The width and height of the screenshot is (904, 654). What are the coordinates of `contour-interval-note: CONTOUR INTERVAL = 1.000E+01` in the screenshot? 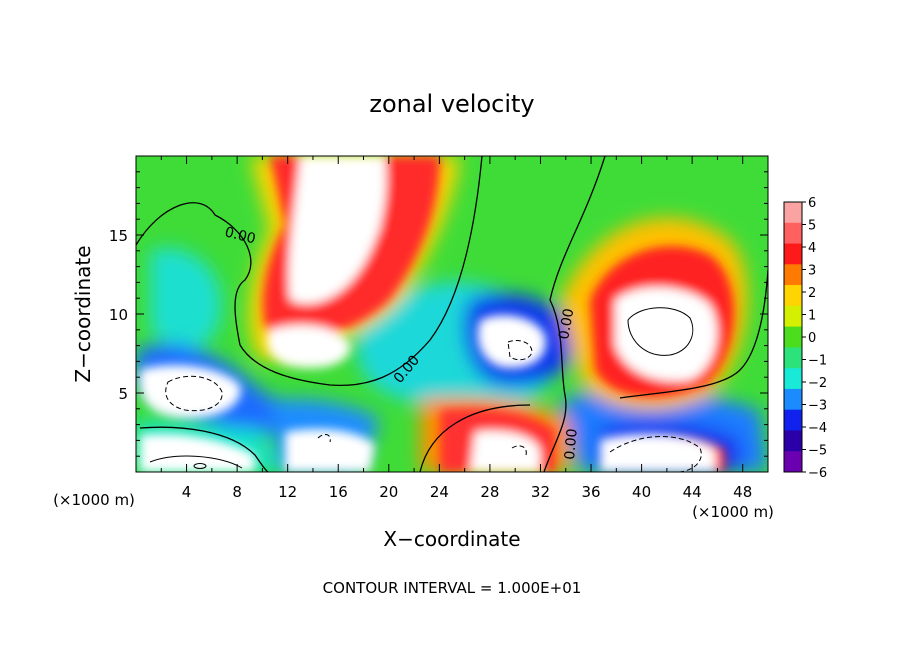 It's located at (452, 588).